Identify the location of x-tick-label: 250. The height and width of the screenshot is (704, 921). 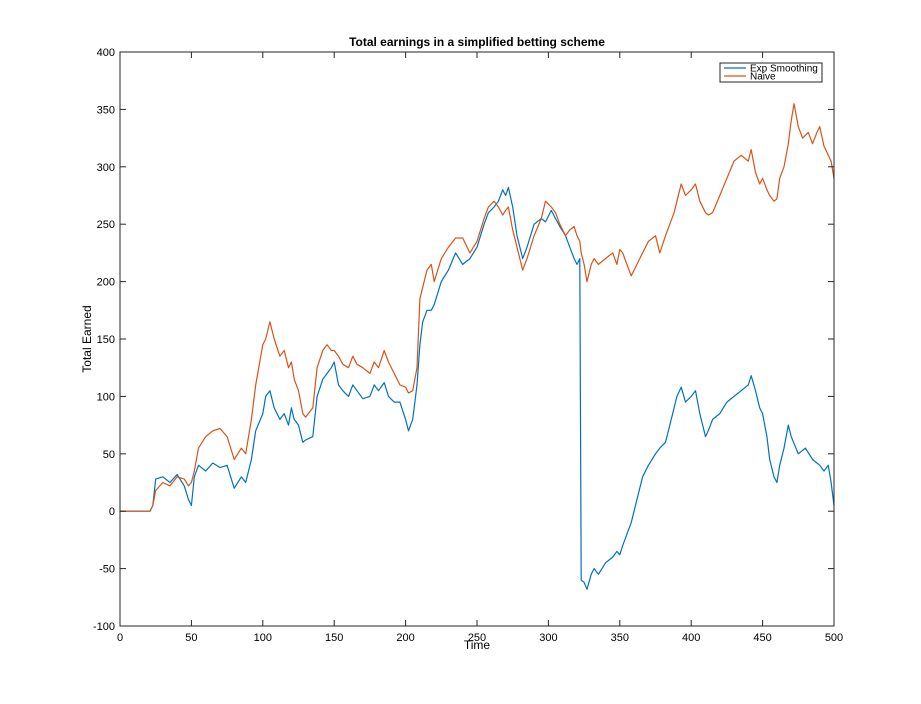
(477, 638).